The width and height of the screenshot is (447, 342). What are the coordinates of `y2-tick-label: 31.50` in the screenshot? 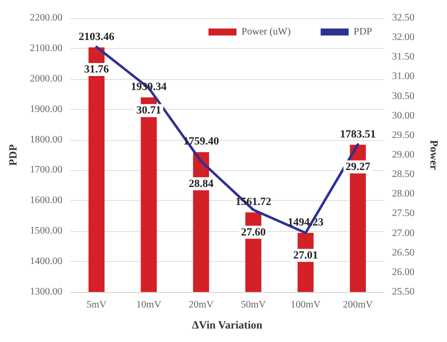 It's located at (403, 57).